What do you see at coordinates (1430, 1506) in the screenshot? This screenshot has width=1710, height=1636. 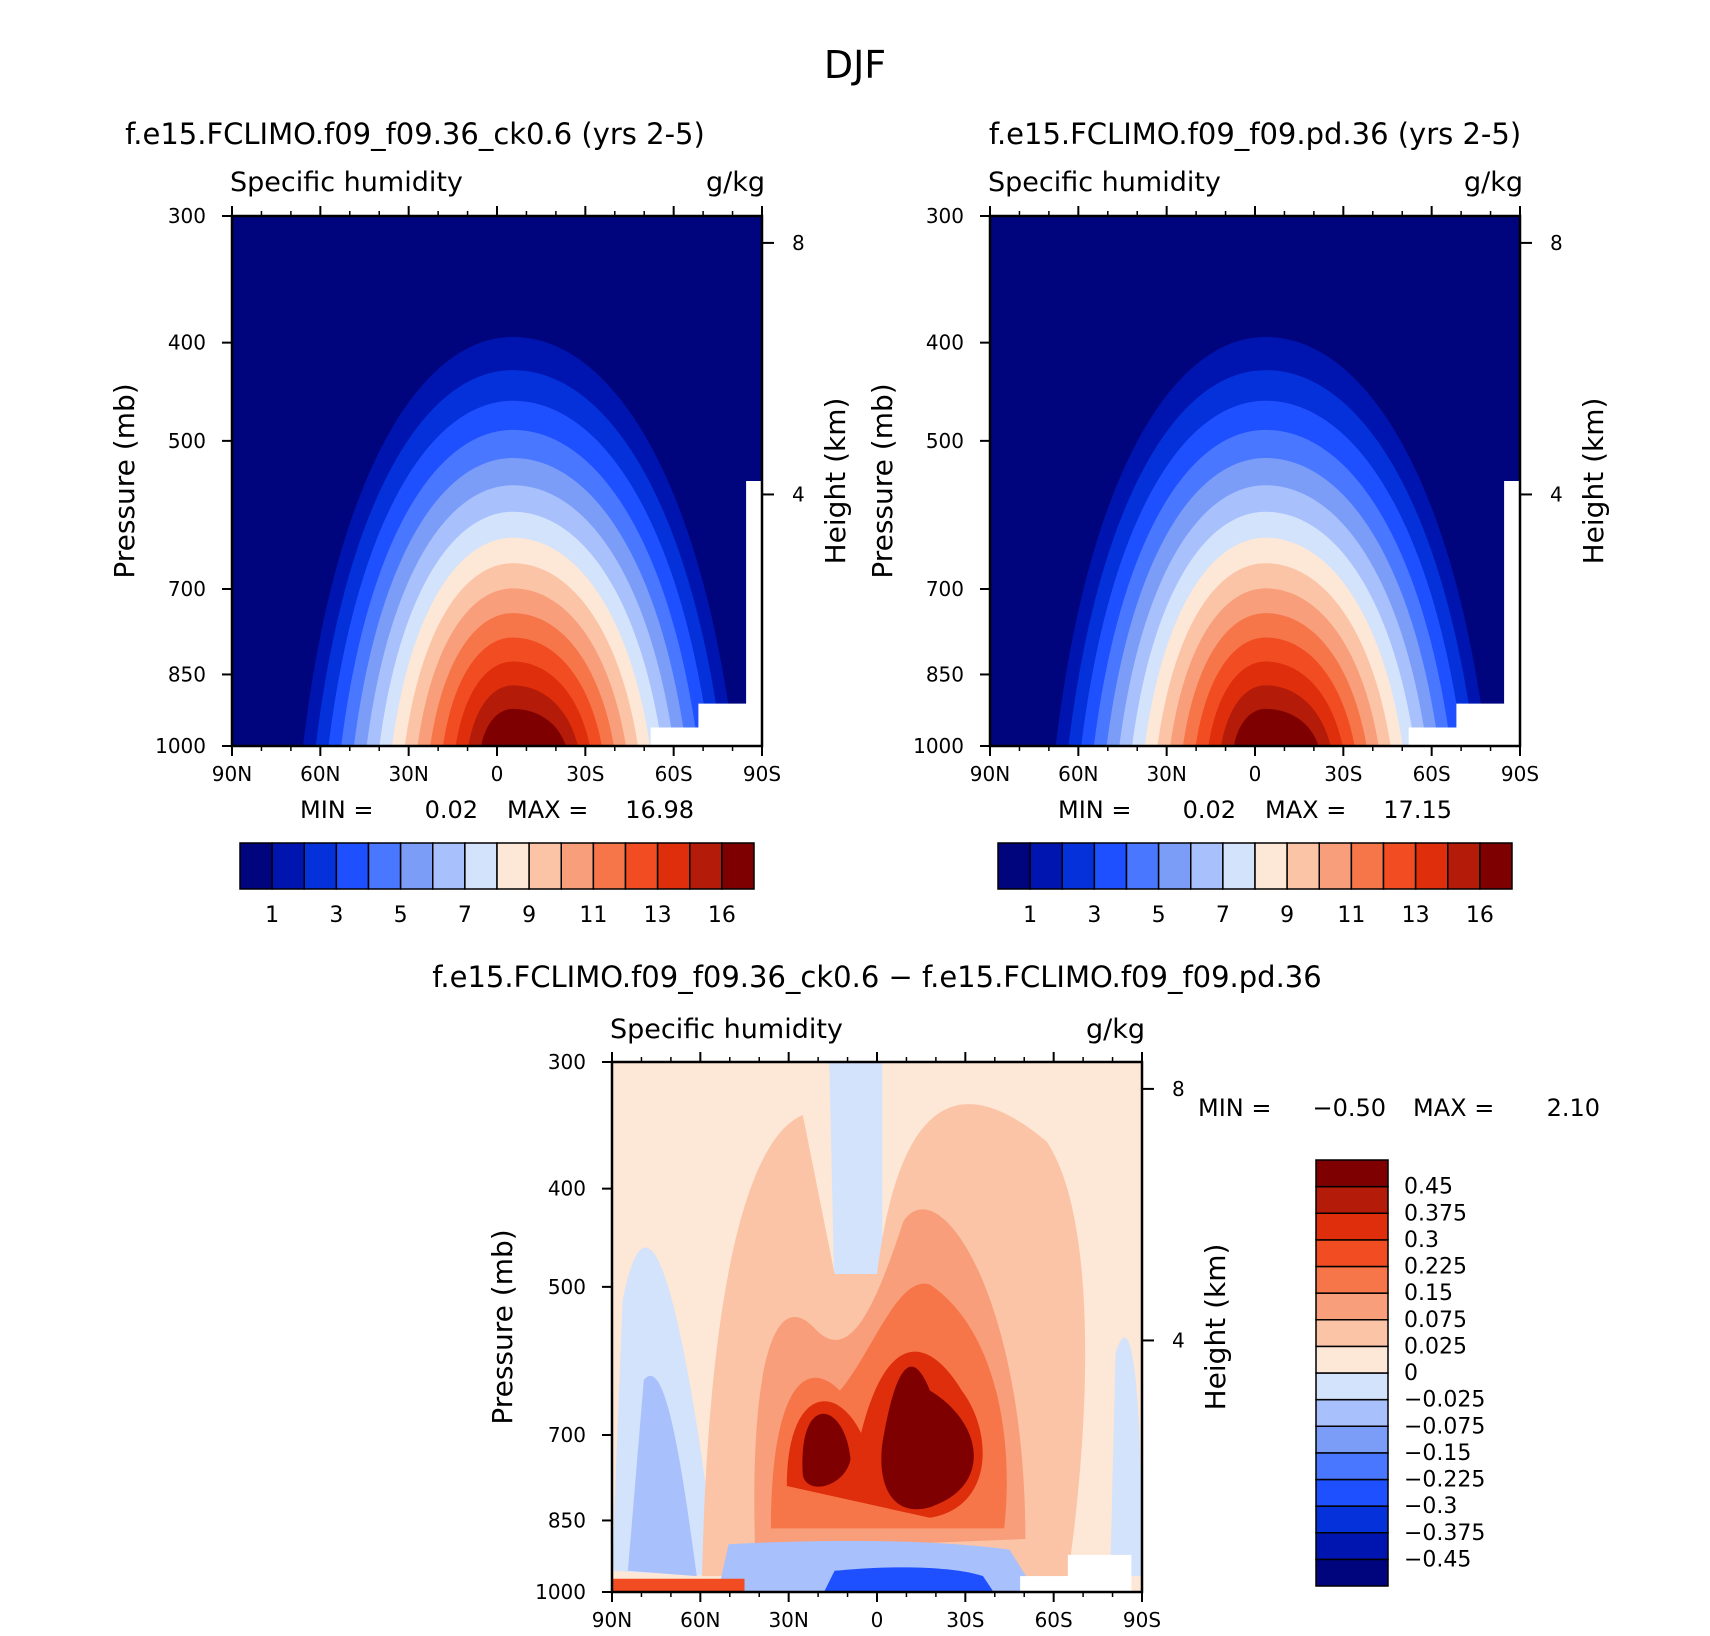 I see `colorbar-label: −0.3` at bounding box center [1430, 1506].